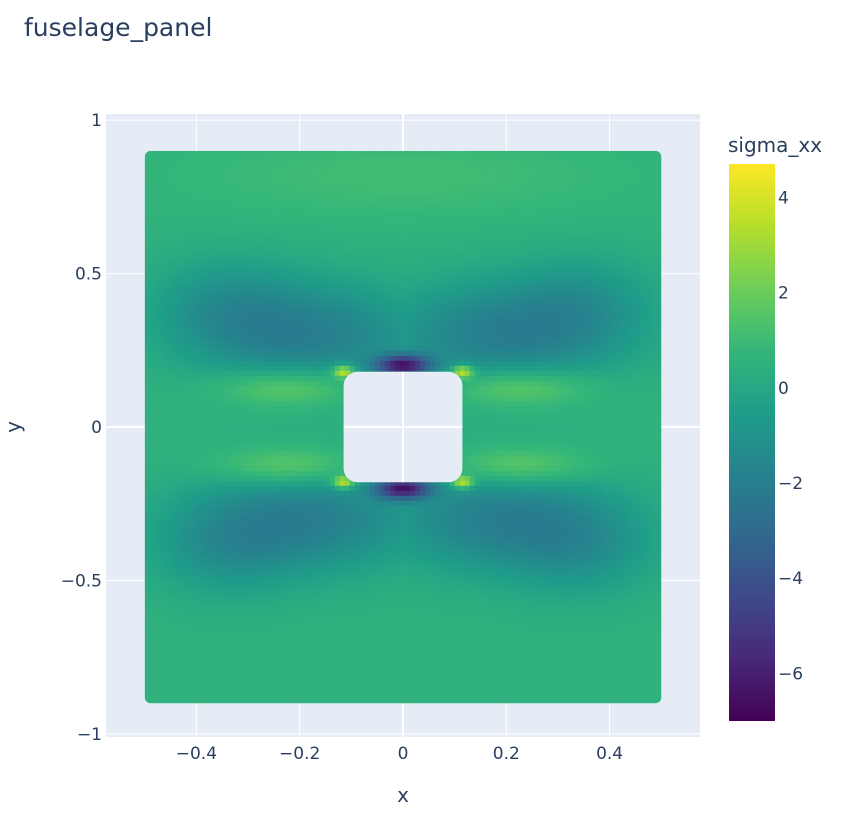 The image size is (848, 813). What do you see at coordinates (196, 754) in the screenshot?
I see `x-tick-label: −0.4` at bounding box center [196, 754].